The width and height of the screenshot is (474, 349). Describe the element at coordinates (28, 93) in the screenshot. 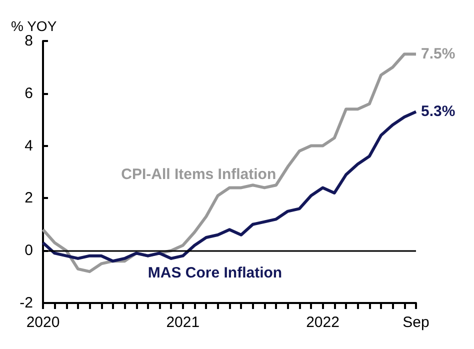

I see `y-tick-label: 6` at that location.